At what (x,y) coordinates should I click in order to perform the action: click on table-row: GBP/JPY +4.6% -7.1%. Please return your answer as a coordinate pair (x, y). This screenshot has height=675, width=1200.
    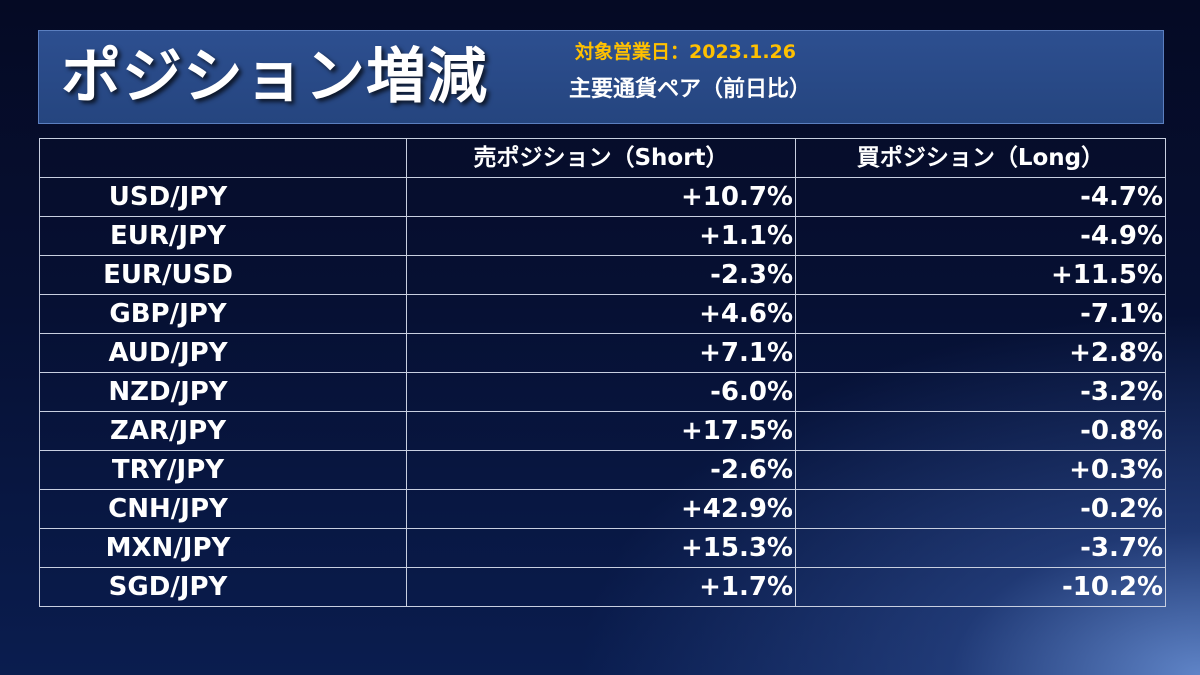
    Looking at the image, I should click on (602, 314).